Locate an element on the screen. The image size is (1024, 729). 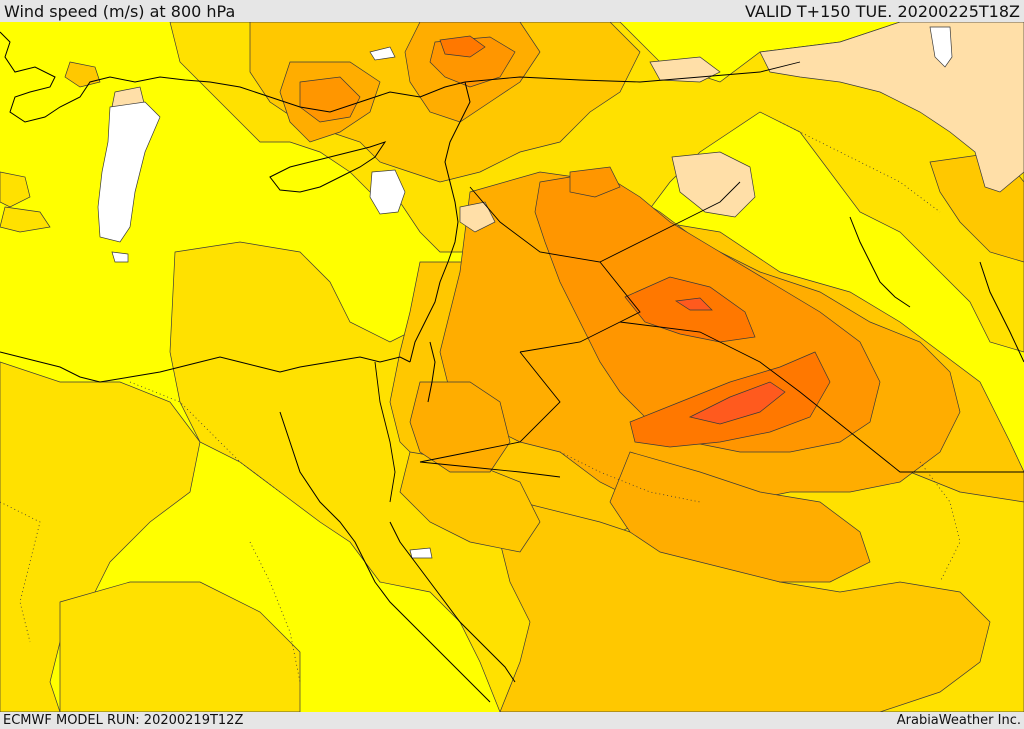
coast-north-africa is located at coordinates (205, 367).